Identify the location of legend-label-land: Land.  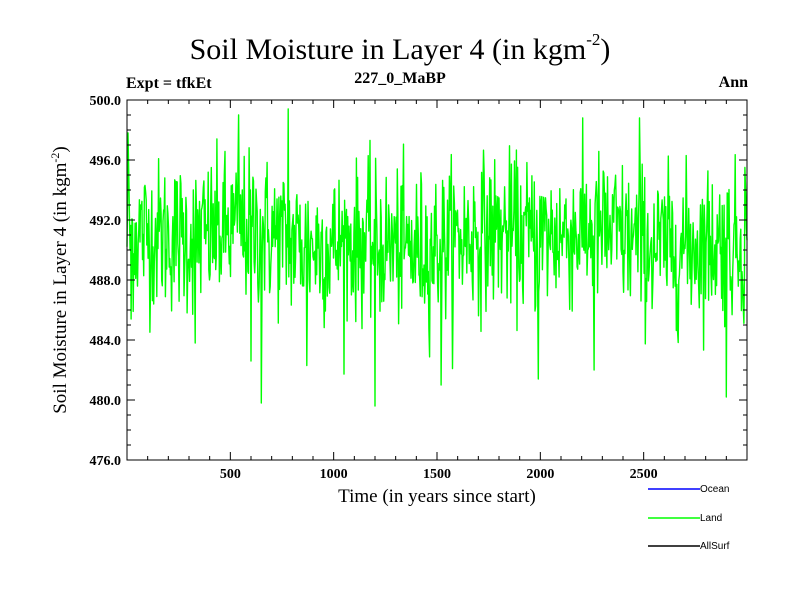
(711, 518).